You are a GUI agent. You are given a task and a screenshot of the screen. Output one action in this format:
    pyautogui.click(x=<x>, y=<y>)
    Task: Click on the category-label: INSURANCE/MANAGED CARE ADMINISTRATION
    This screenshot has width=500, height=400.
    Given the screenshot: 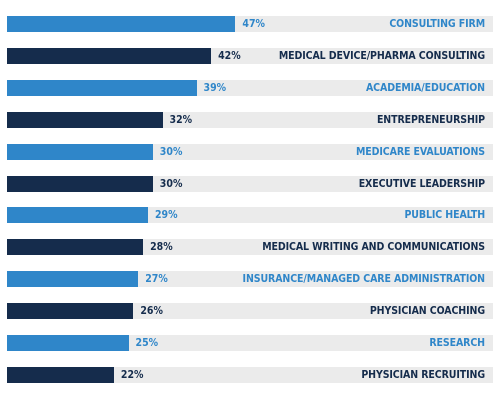 What is the action you would take?
    pyautogui.click(x=364, y=279)
    